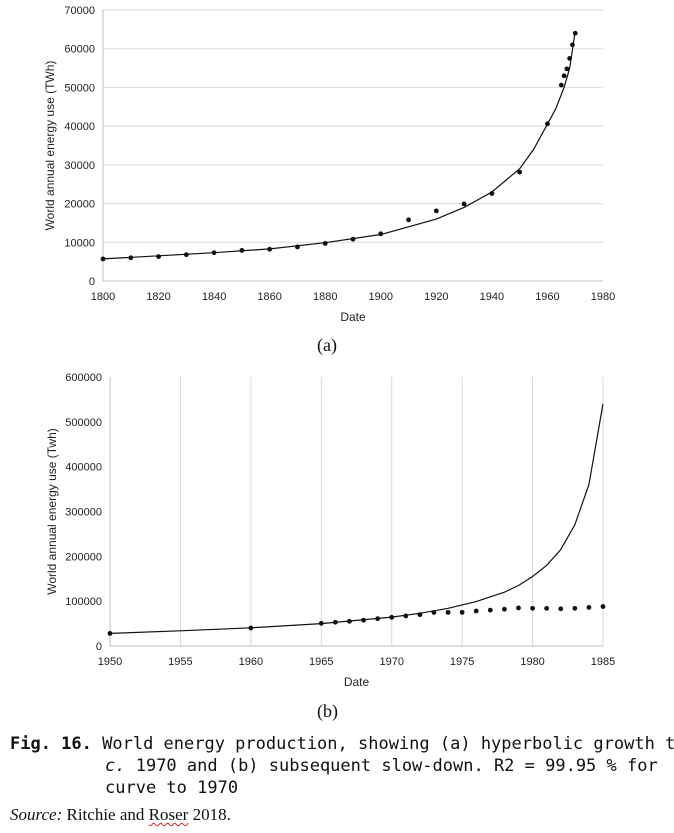  Describe the element at coordinates (79, 88) in the screenshot. I see `chart-a-y-tick-label: 50000` at that location.